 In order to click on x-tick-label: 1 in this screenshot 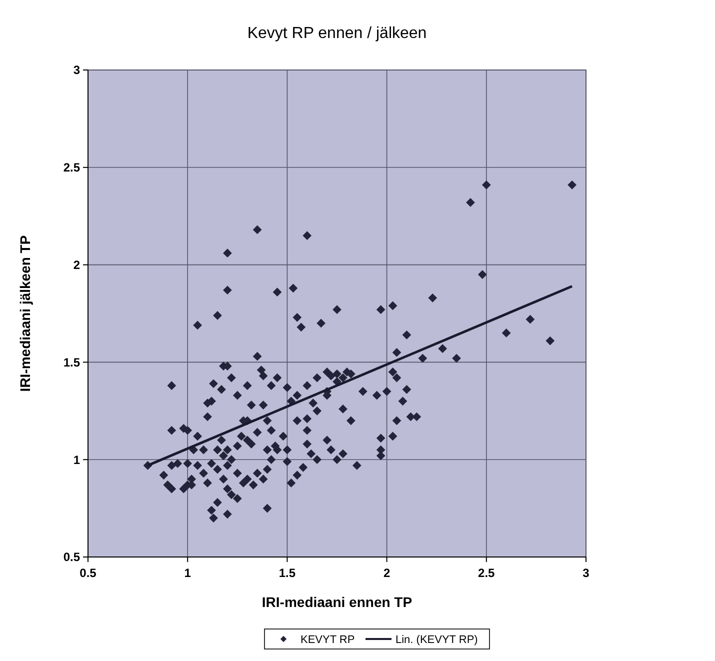, I will do `click(188, 573)`.